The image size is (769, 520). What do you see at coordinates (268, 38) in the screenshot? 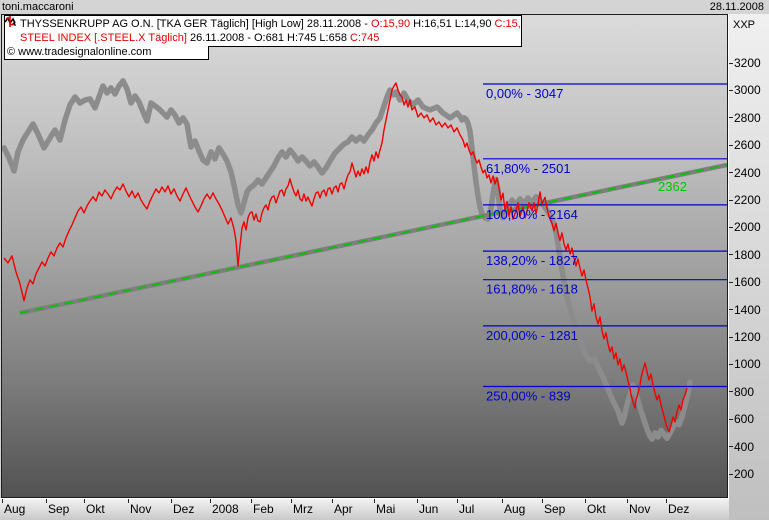
I see `indicator-ohl: 26.11.2008 - O:681 H:745 L:658` at bounding box center [268, 38].